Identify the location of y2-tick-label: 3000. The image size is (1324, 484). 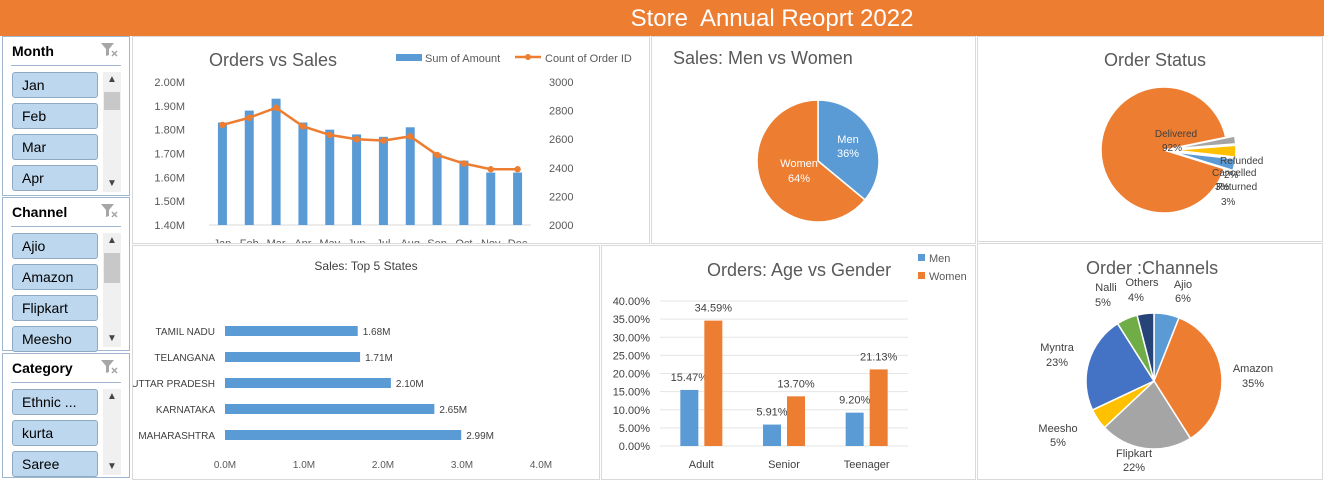
(561, 83).